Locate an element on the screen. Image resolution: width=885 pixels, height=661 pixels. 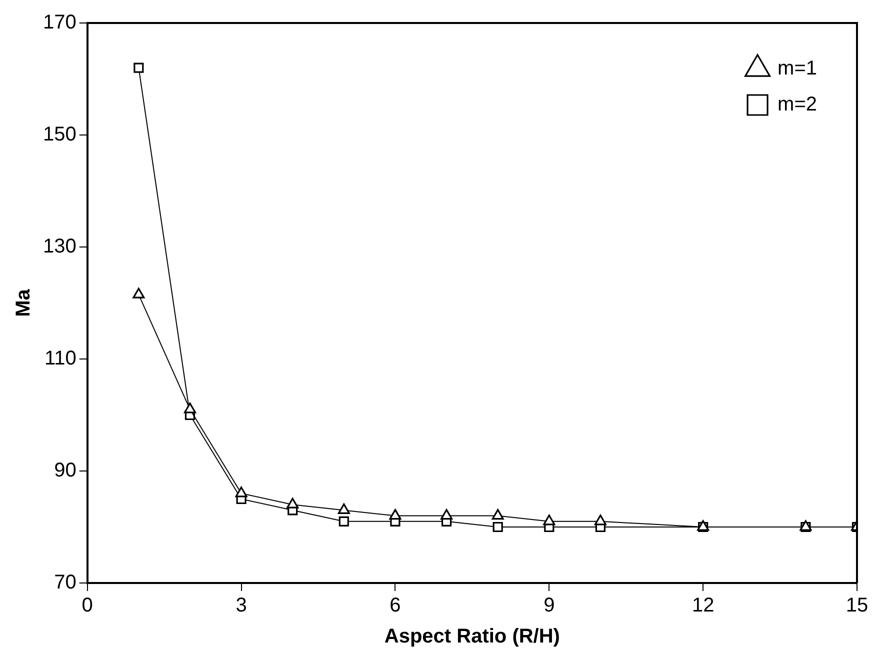
y-tick-label: 170 is located at coordinates (59, 23).